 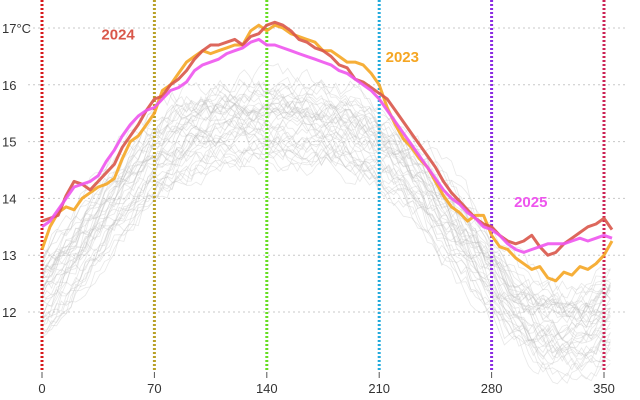 I want to click on y-tick-label-12: 12, so click(x=9, y=312).